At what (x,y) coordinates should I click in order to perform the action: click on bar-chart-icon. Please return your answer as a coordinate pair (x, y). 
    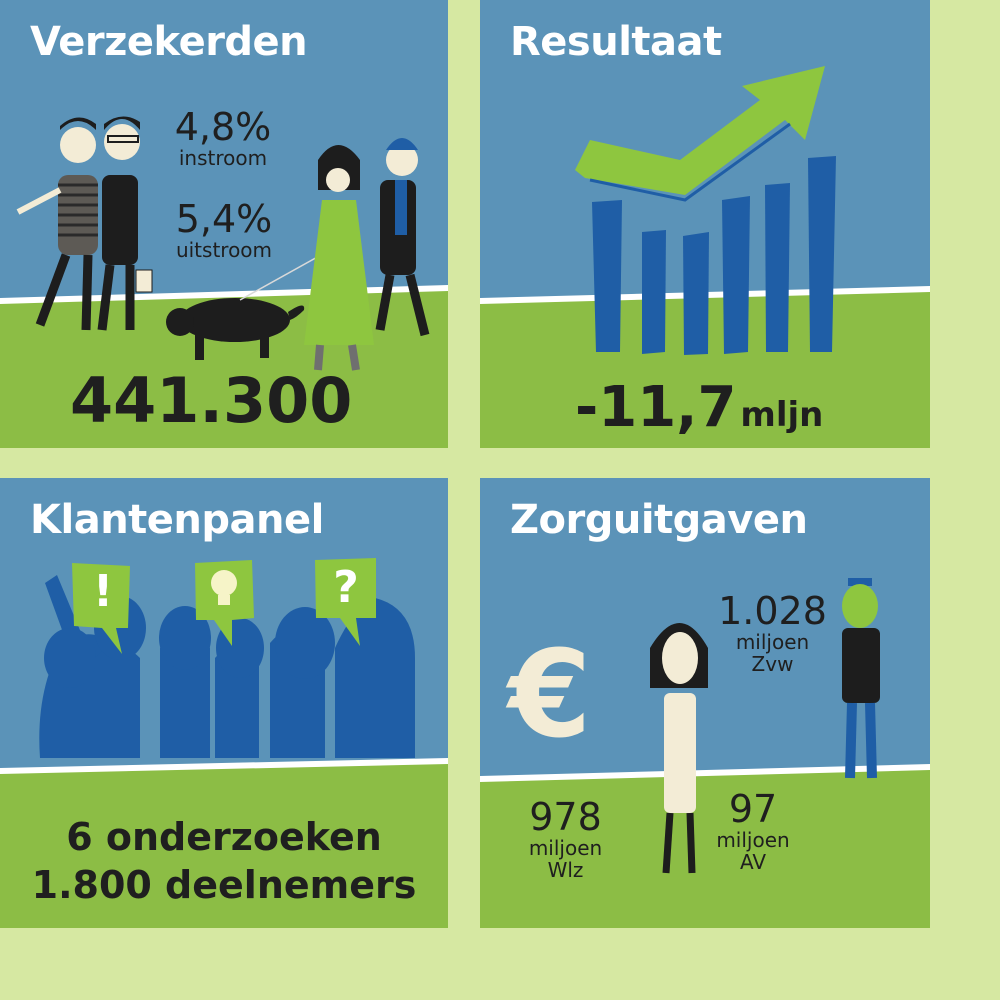
    Looking at the image, I should click on (714, 255).